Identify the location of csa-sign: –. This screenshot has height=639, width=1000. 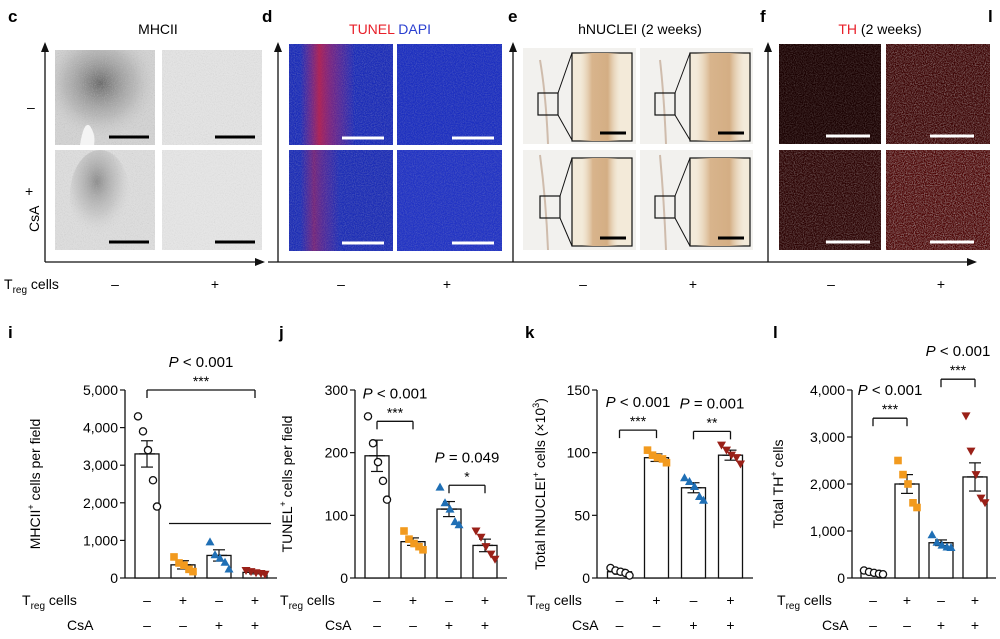
(657, 625).